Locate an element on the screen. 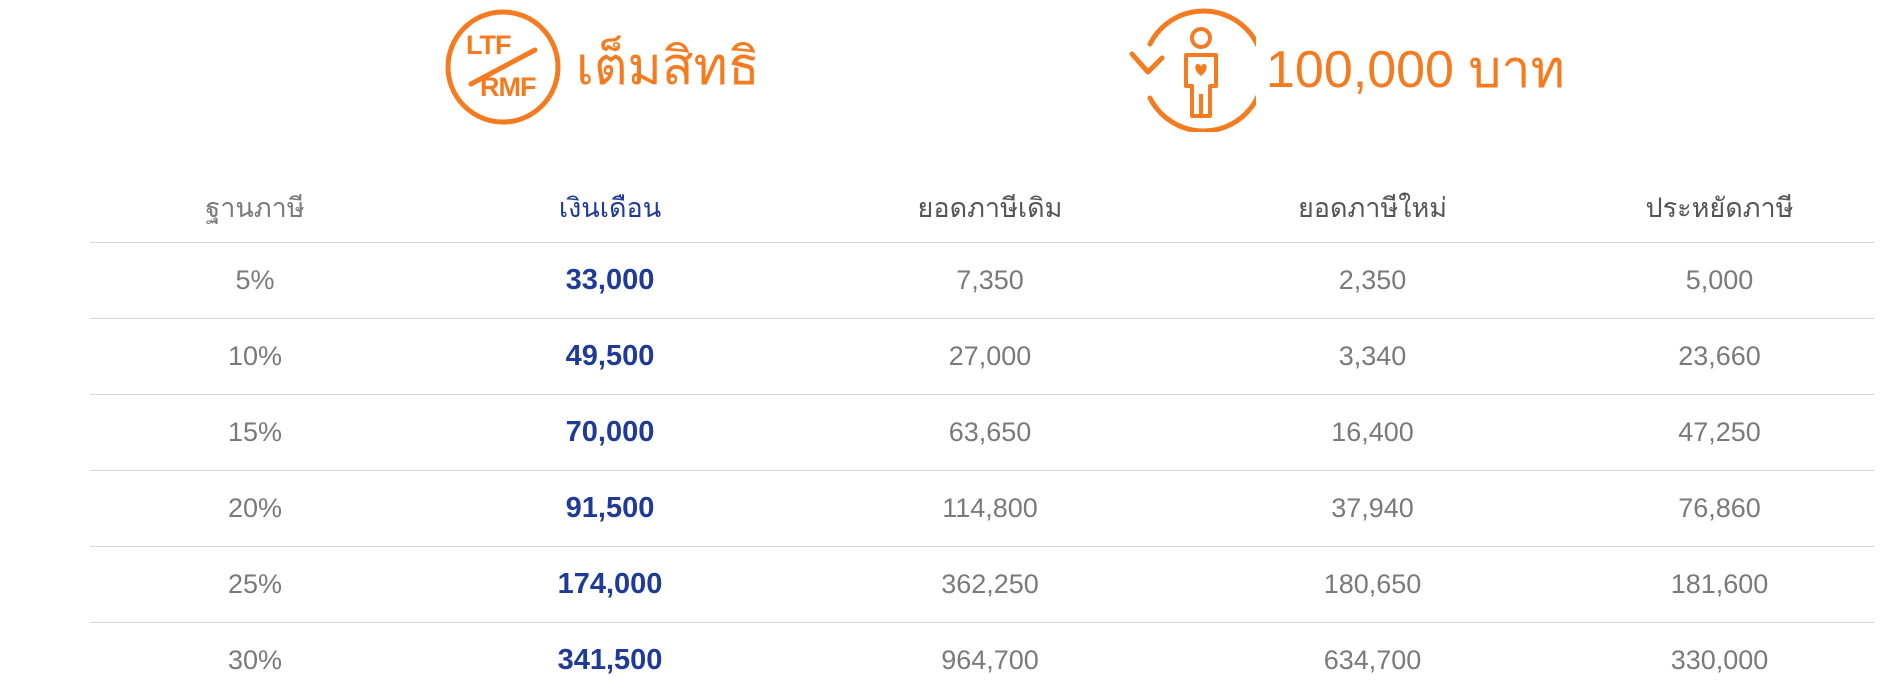 The image size is (1890, 699). old-tax-cell: 114,800 is located at coordinates (990, 508).